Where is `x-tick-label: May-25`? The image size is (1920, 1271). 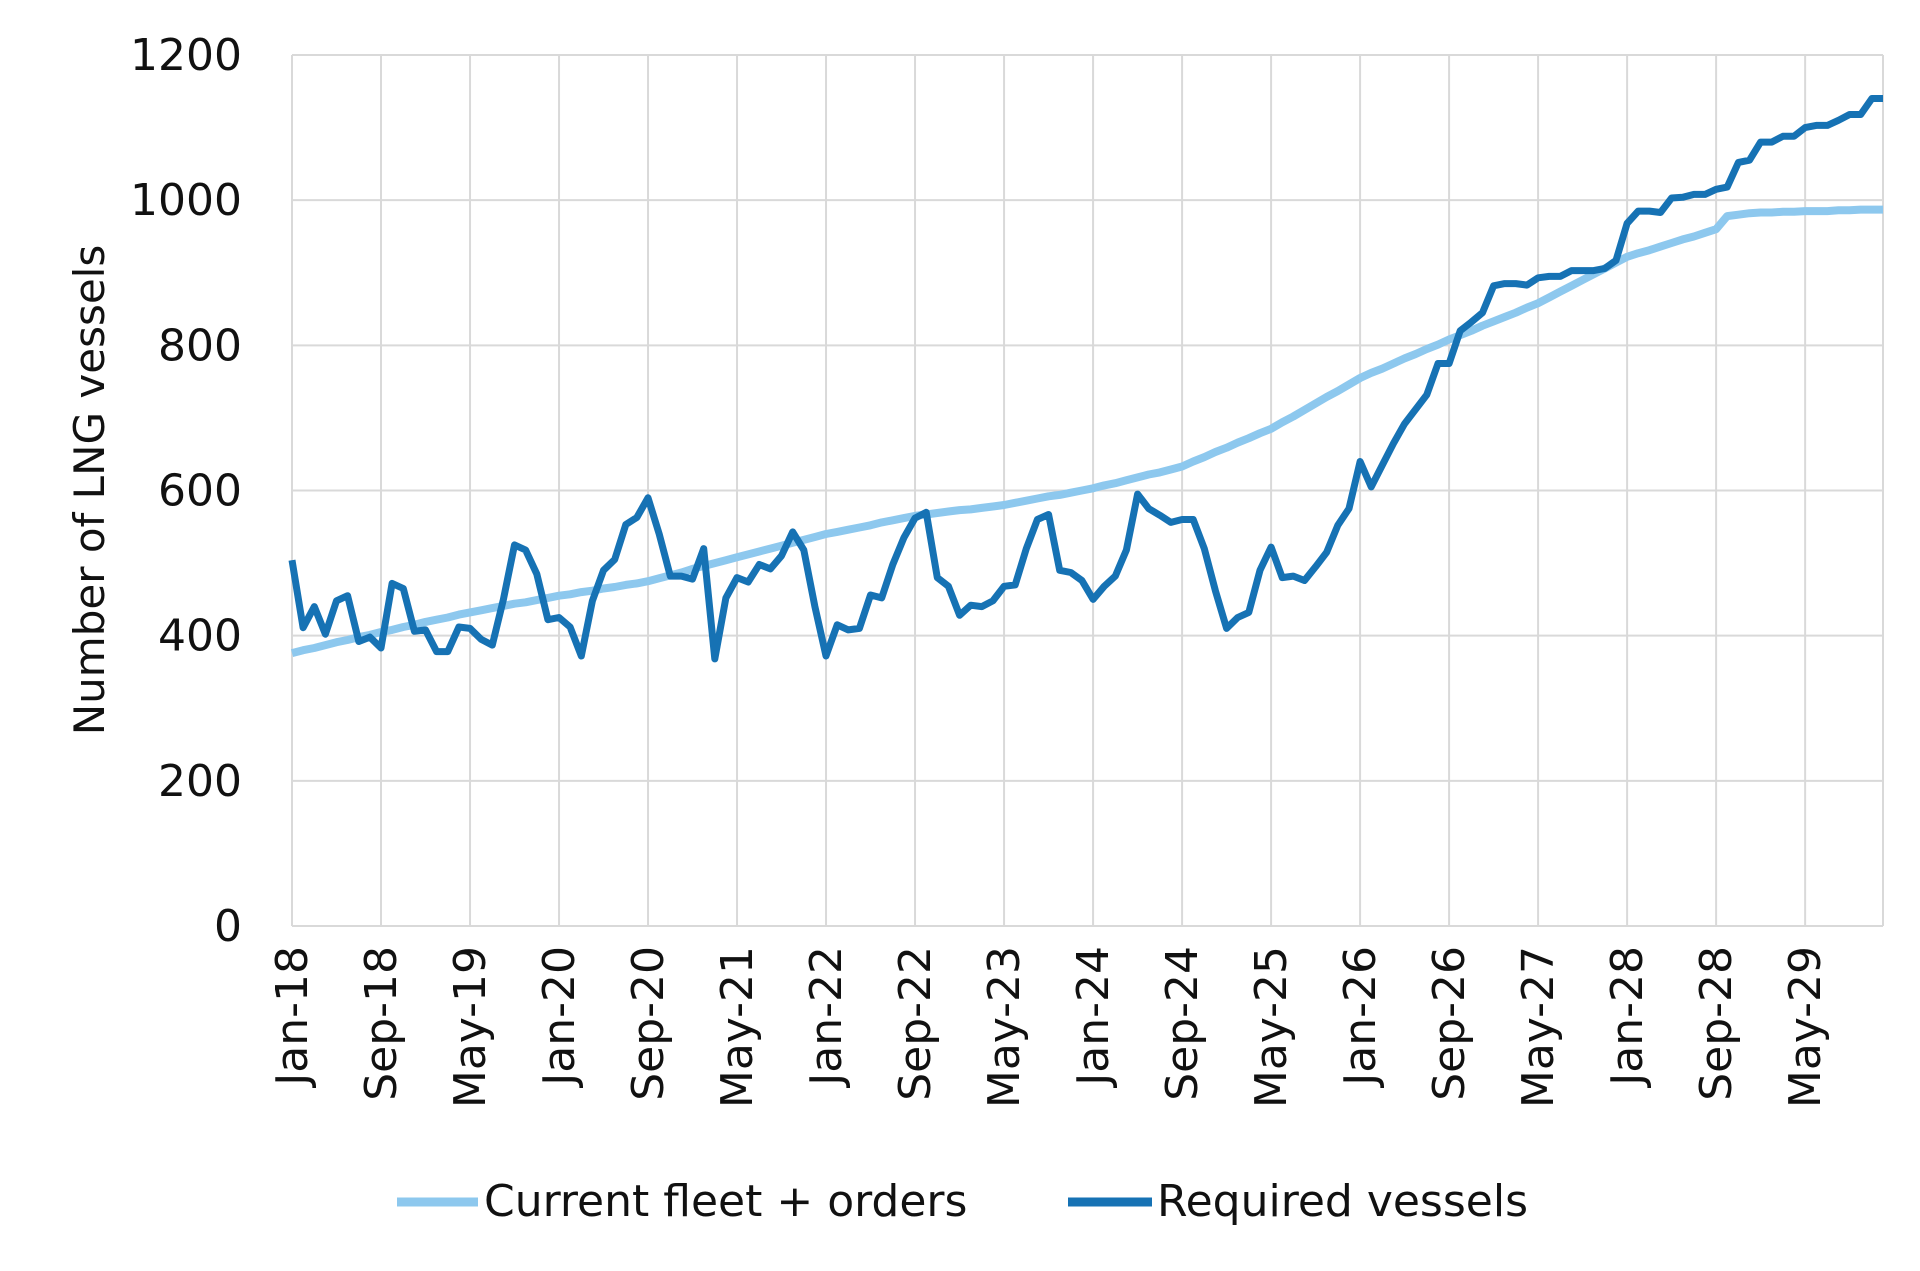
x-tick-label: May-25 is located at coordinates (1271, 1027).